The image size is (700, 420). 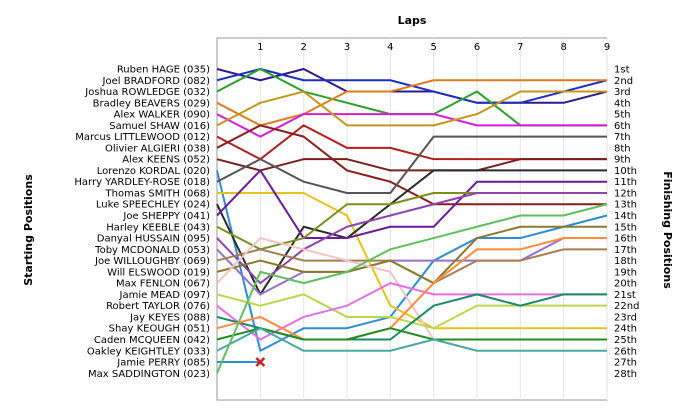 What do you see at coordinates (625, 216) in the screenshot?
I see `finish-label-14: 14th` at bounding box center [625, 216].